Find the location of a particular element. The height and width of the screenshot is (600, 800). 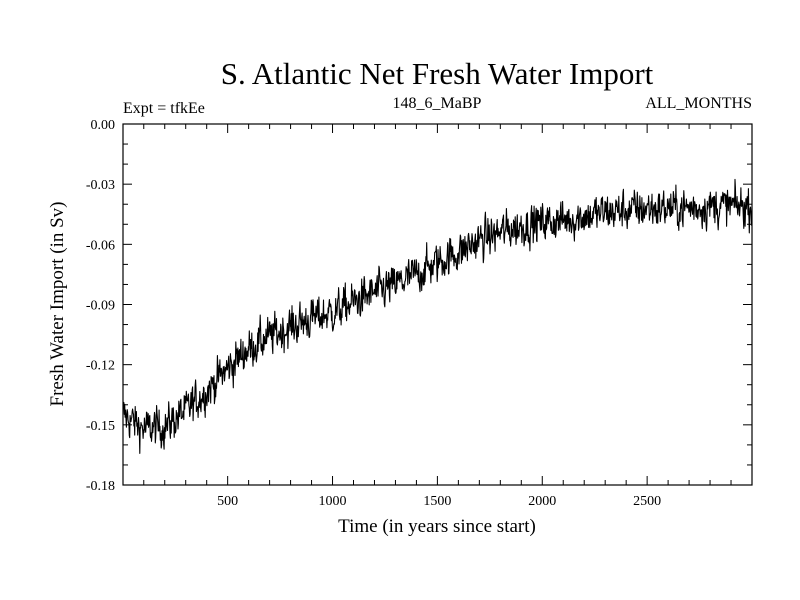

y-tick-label: -0.18 is located at coordinates (100, 486).